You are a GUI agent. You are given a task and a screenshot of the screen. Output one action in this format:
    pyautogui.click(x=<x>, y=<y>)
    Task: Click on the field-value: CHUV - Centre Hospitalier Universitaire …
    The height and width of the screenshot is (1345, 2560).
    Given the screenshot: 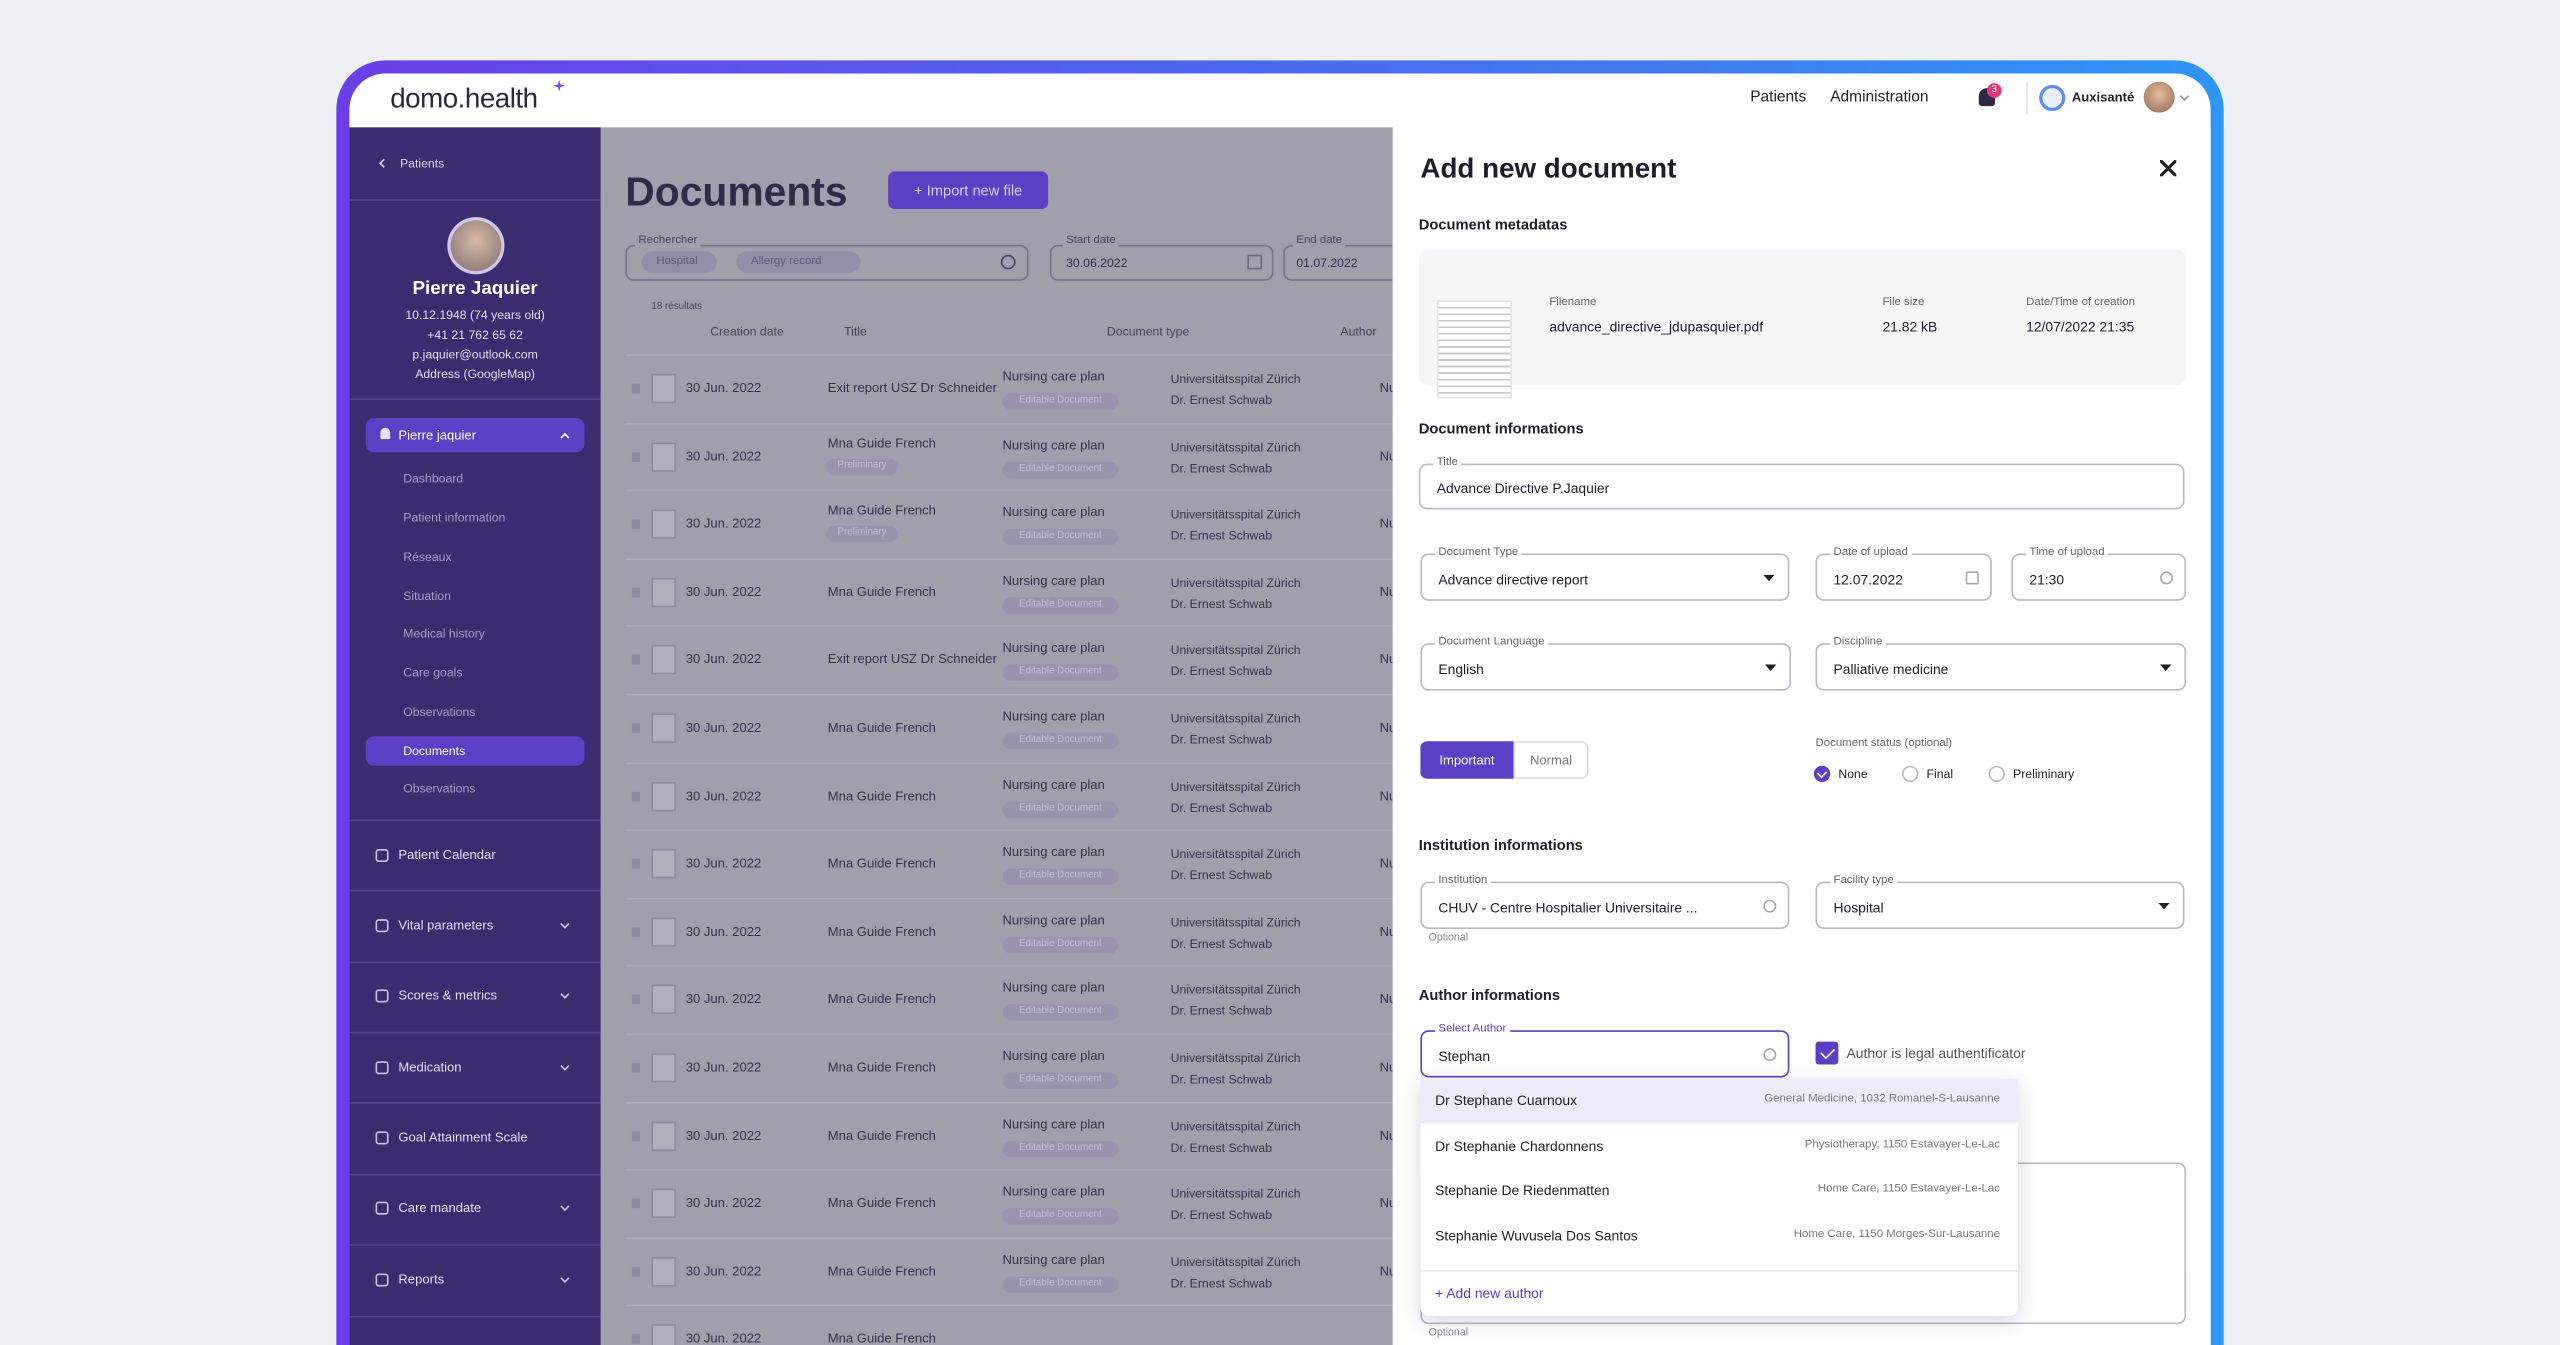 What is the action you would take?
    pyautogui.click(x=1568, y=906)
    